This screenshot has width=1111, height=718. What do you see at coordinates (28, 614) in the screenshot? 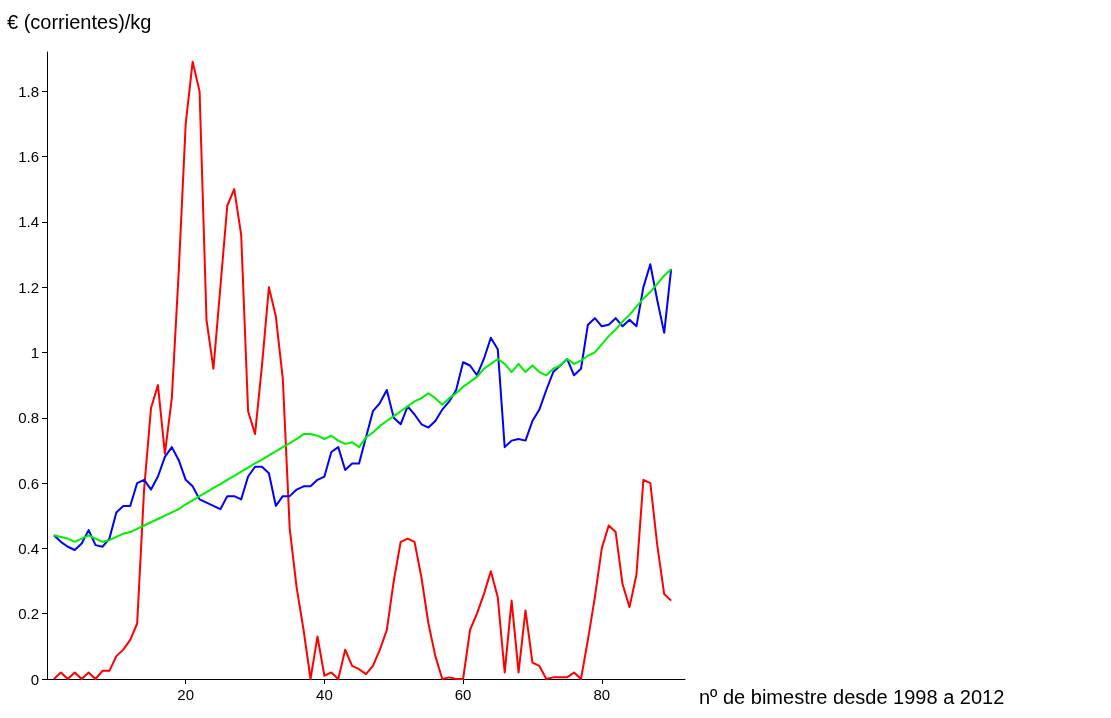
I see `y-tick-label: 0.2` at bounding box center [28, 614].